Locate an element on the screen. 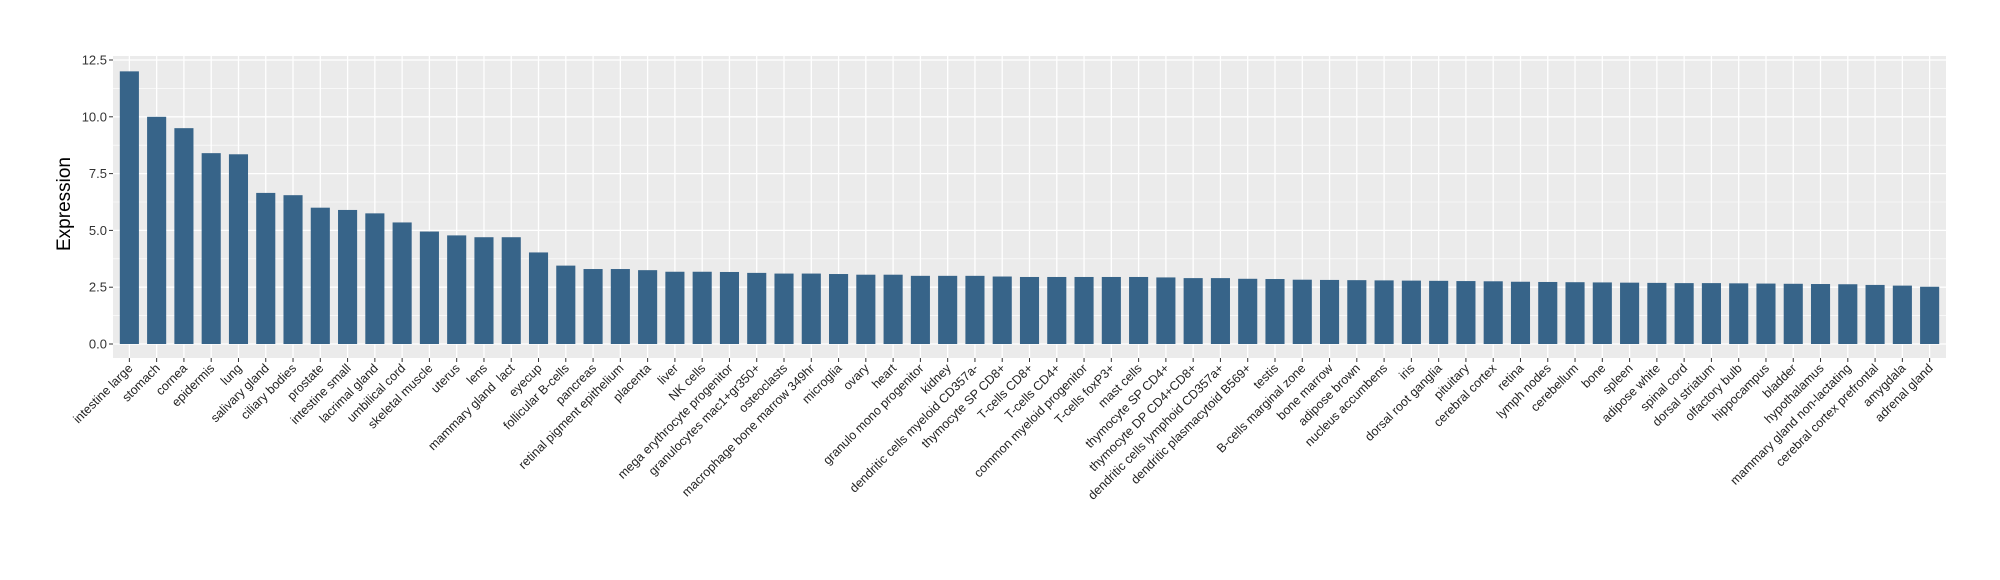 This screenshot has width=2000, height=580. y-tick-label: 12.5 is located at coordinates (94, 60).